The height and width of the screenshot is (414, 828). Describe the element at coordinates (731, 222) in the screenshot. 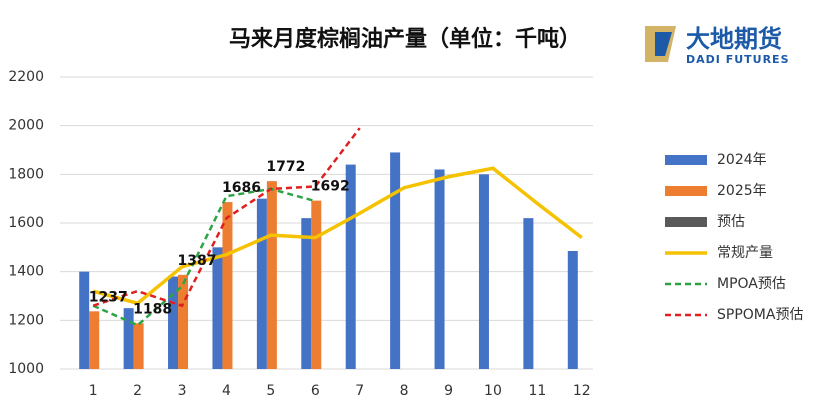

I see `legend-label: 预估` at that location.